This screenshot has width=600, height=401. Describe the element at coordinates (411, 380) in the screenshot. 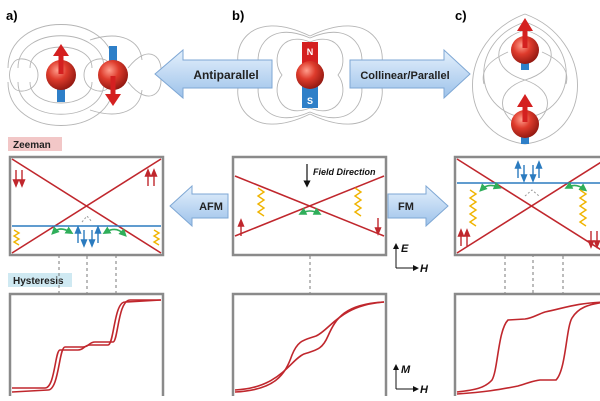

I see `magnetization-field-axes-icon: M H` at that location.